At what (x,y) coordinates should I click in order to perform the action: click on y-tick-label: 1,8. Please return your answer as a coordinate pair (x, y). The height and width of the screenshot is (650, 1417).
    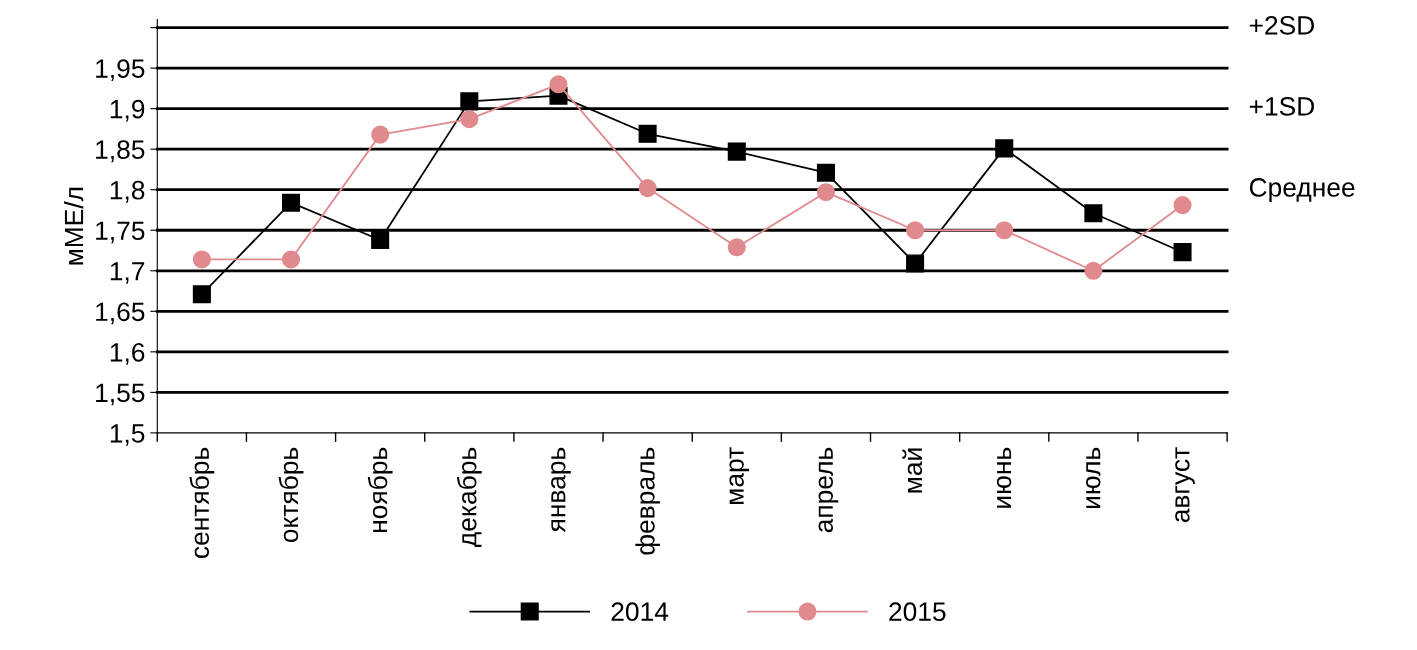
    Looking at the image, I should click on (127, 191).